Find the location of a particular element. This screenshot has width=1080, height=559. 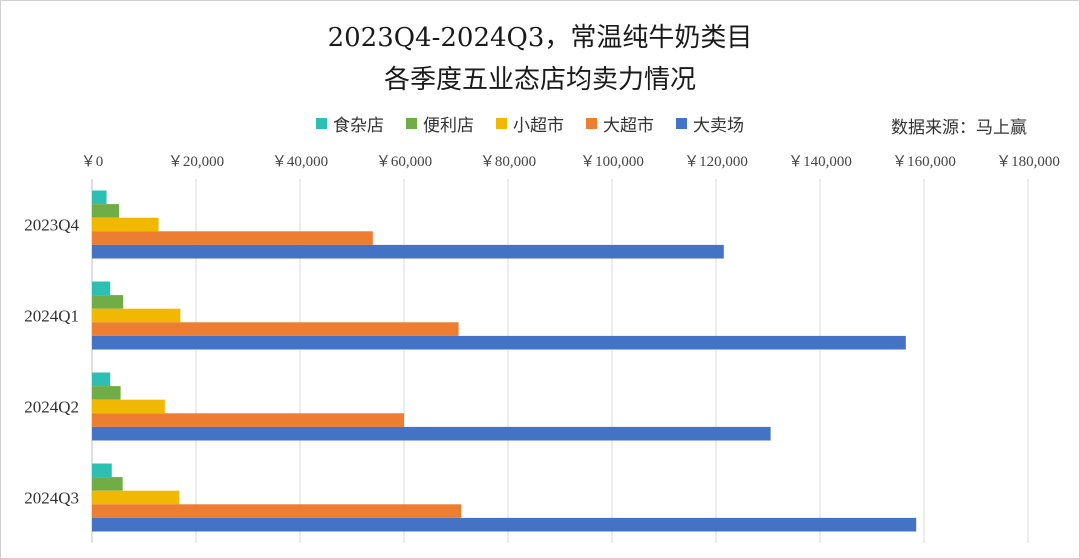

data-source-note: 数据来源：马上赢 is located at coordinates (959, 128).